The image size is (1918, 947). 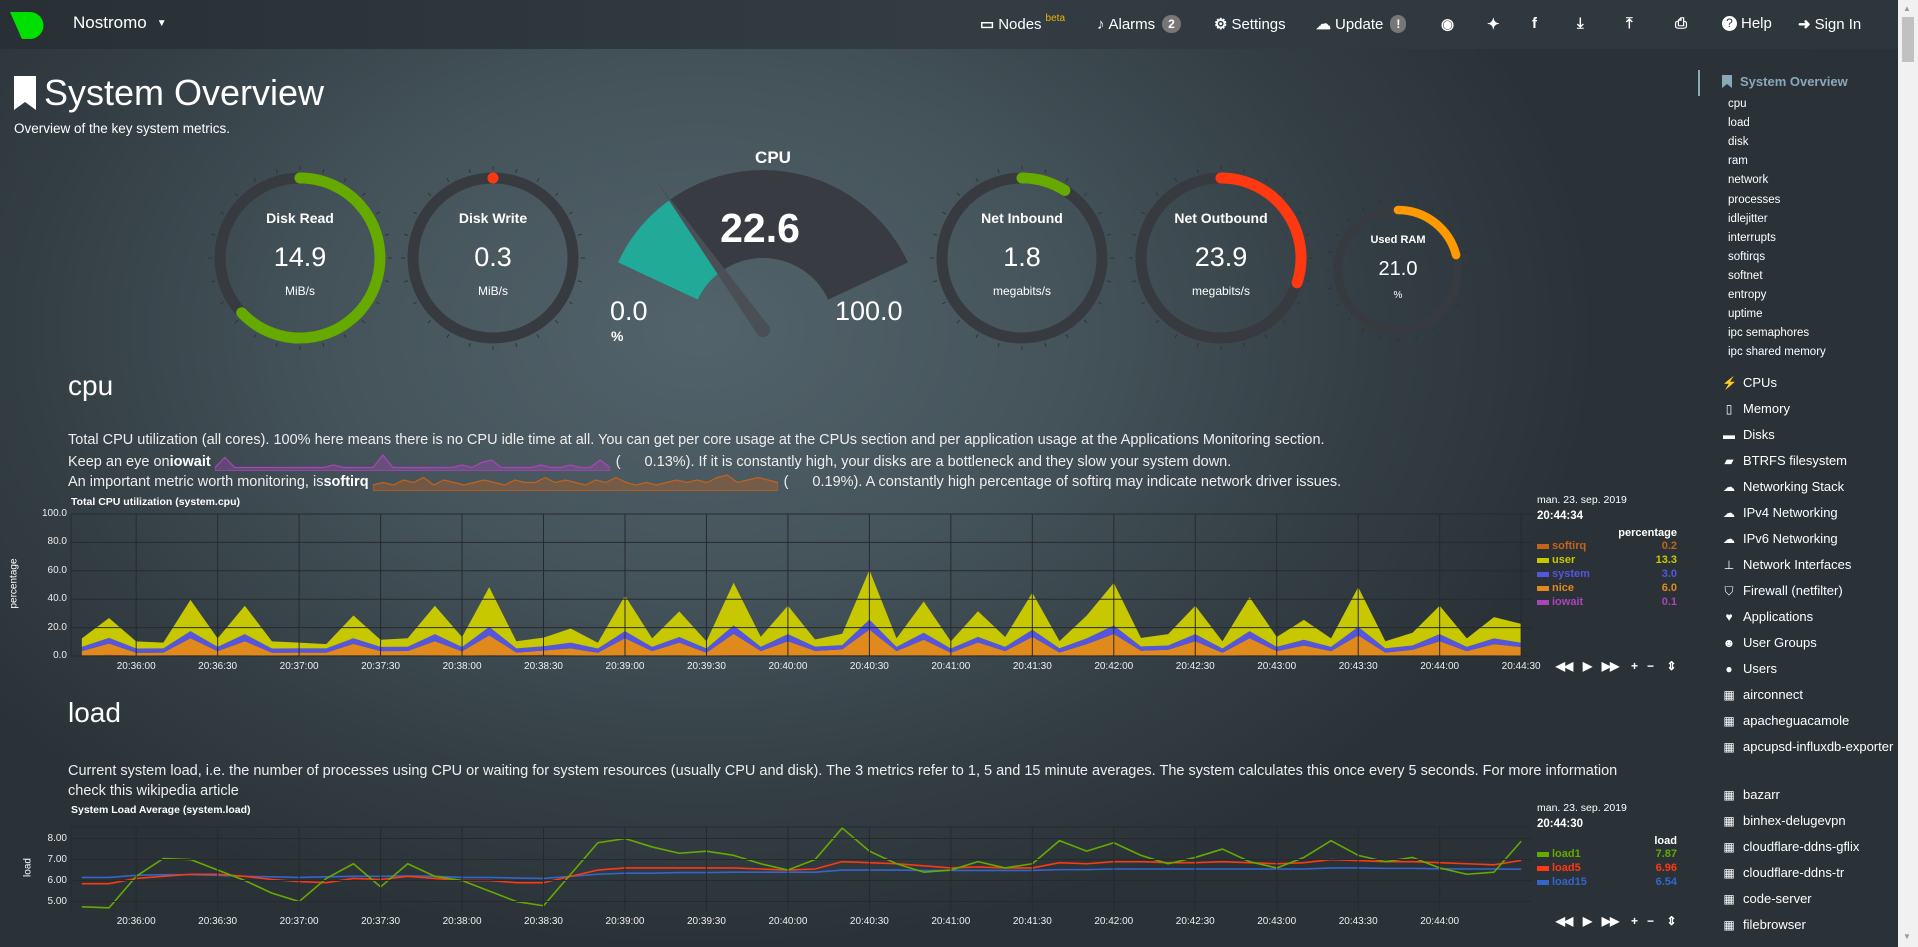 What do you see at coordinates (1809, 821) in the screenshot?
I see `sidebar-item-binhex-delugevpn: ▦ binhex-delugevpn` at bounding box center [1809, 821].